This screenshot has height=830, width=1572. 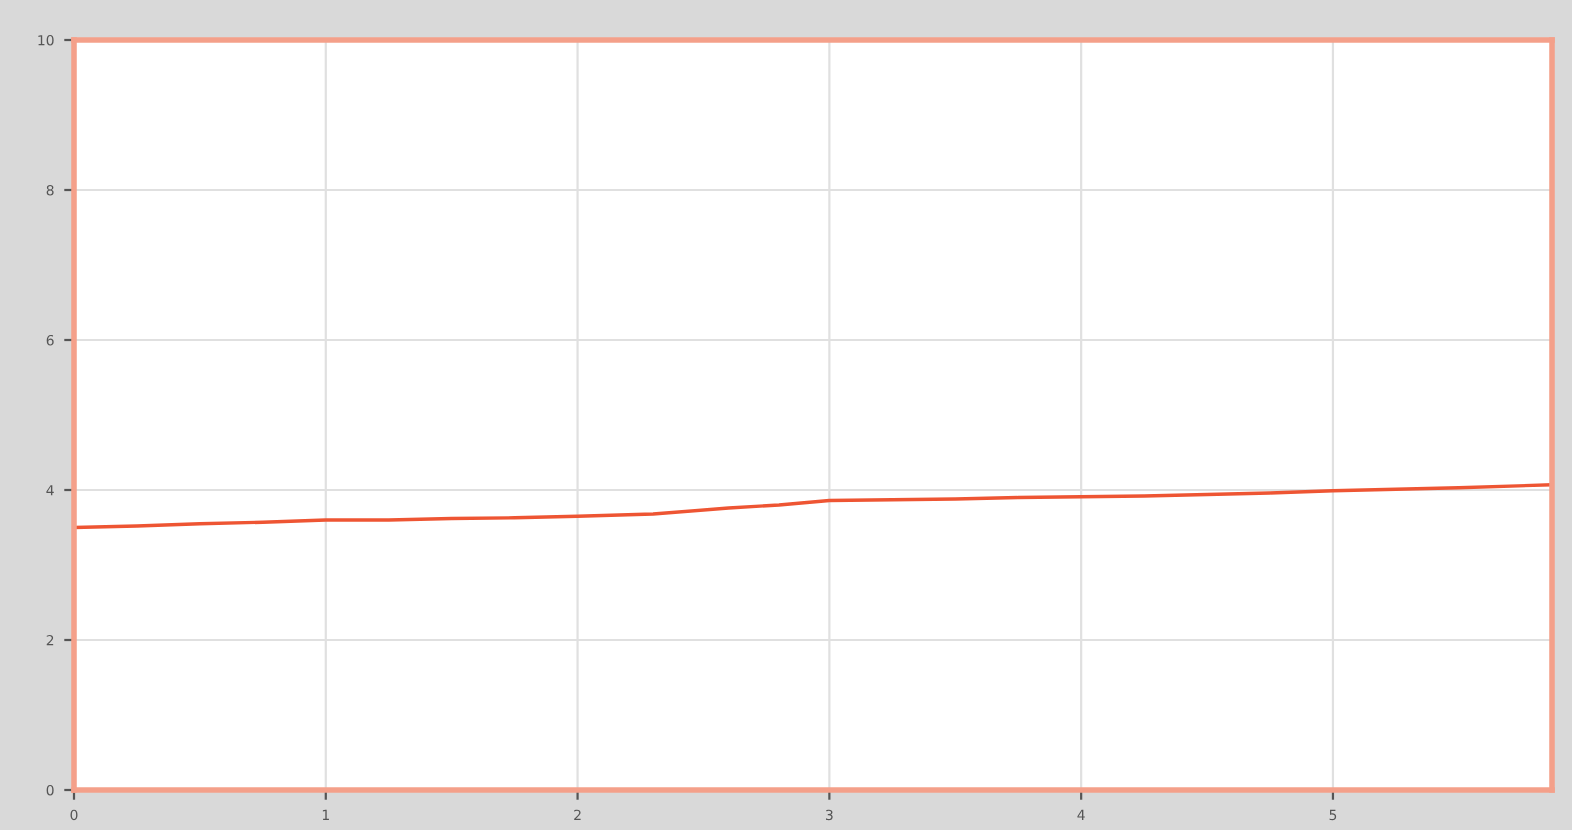 I want to click on line-series, so click(x=813, y=506).